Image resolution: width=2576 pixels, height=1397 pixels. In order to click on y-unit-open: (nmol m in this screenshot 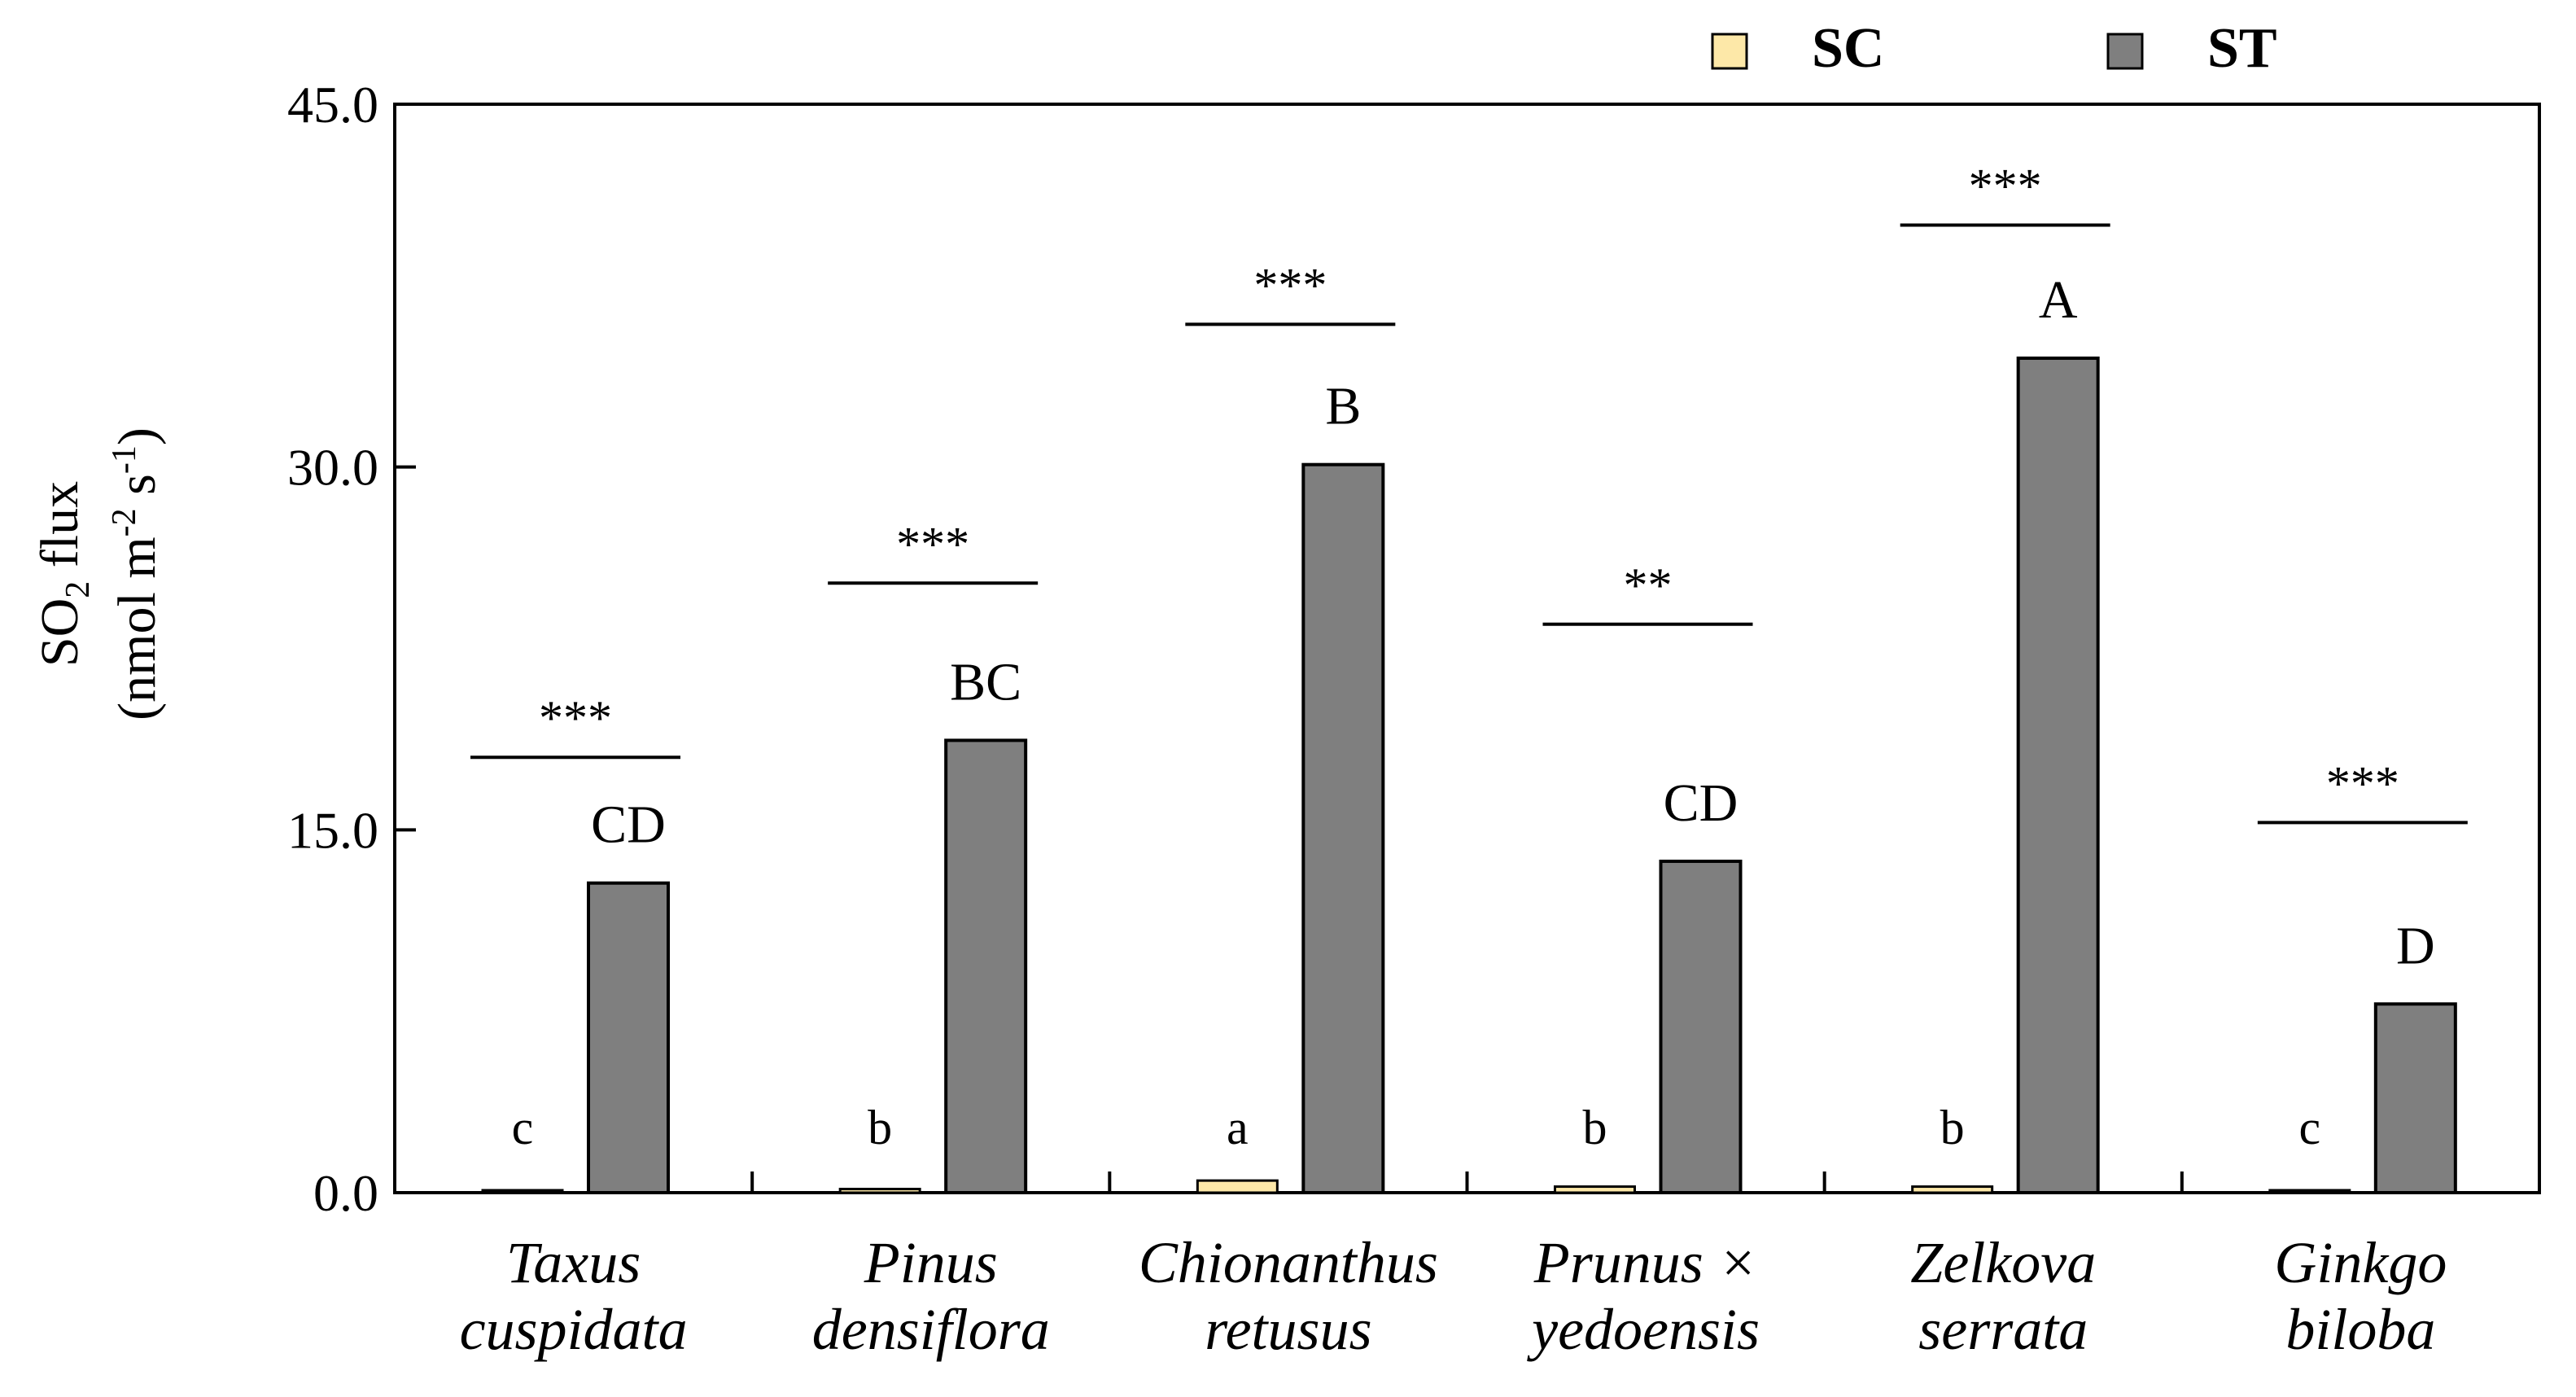, I will do `click(137, 628)`.